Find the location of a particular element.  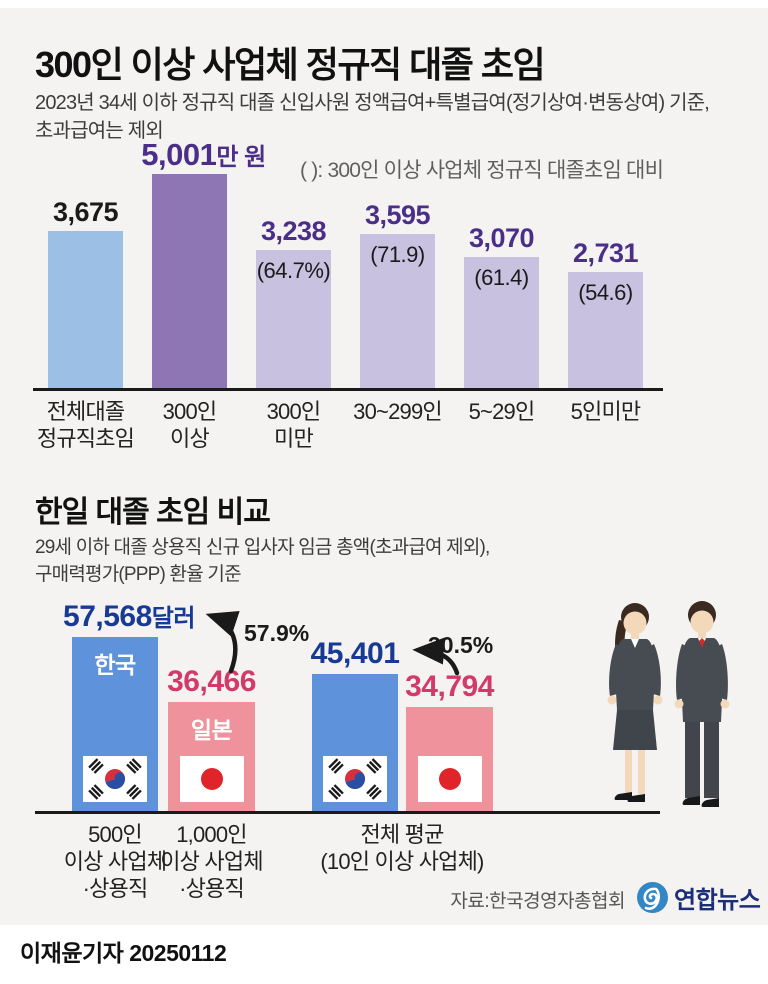

publish-date: 20250112 is located at coordinates (178, 953).